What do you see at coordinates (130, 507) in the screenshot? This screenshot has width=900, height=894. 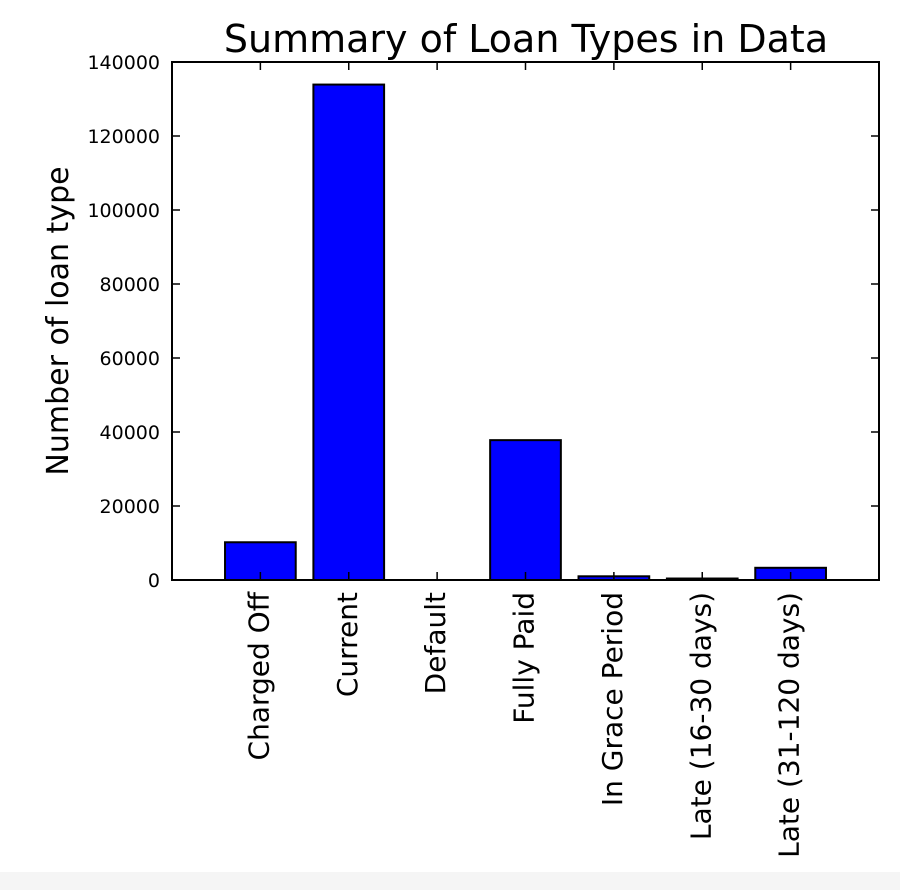 I see `y-tick-label: 20000` at bounding box center [130, 507].